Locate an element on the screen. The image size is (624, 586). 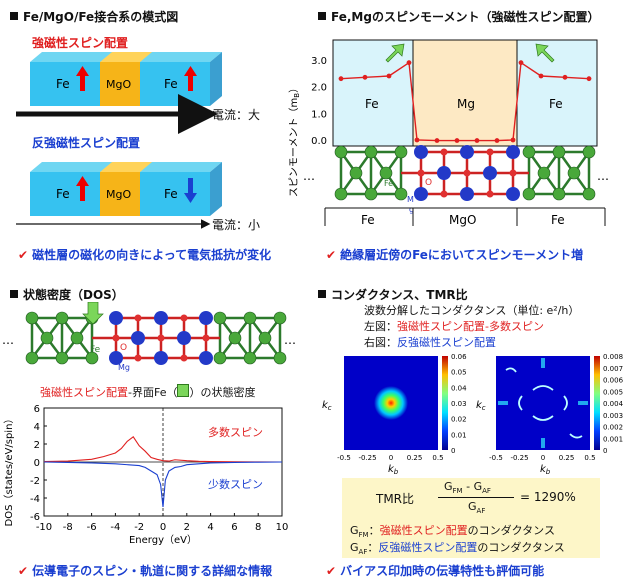
x-tick-label: 2 is located at coordinates (187, 527).